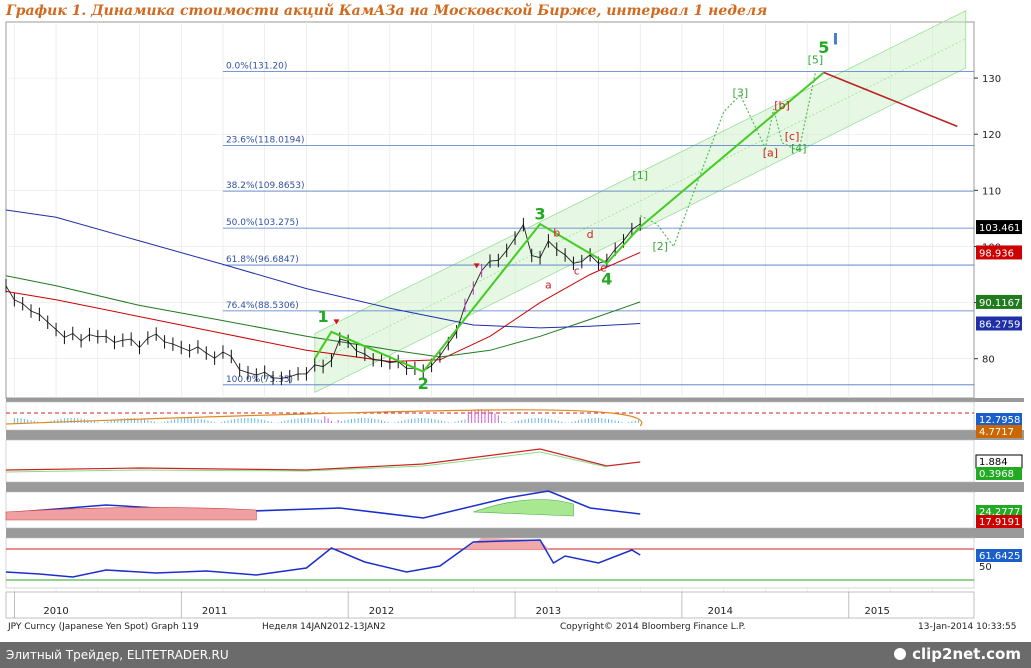 This screenshot has height=668, width=1031. I want to click on x-tick-label: 2014, so click(720, 611).